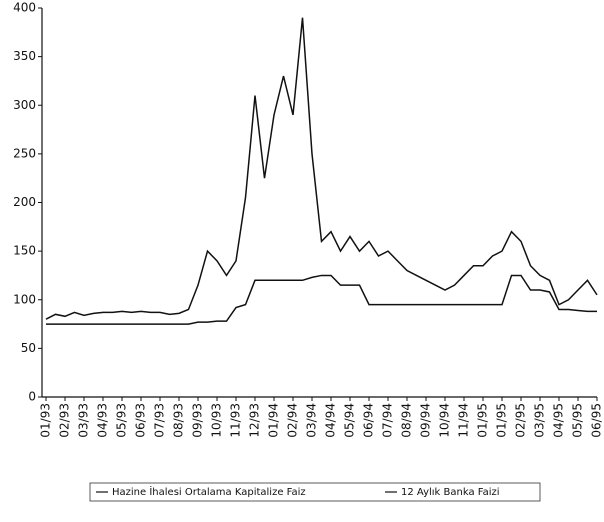  What do you see at coordinates (407, 420) in the screenshot?
I see `x-tick-label: 08/94` at bounding box center [407, 420].